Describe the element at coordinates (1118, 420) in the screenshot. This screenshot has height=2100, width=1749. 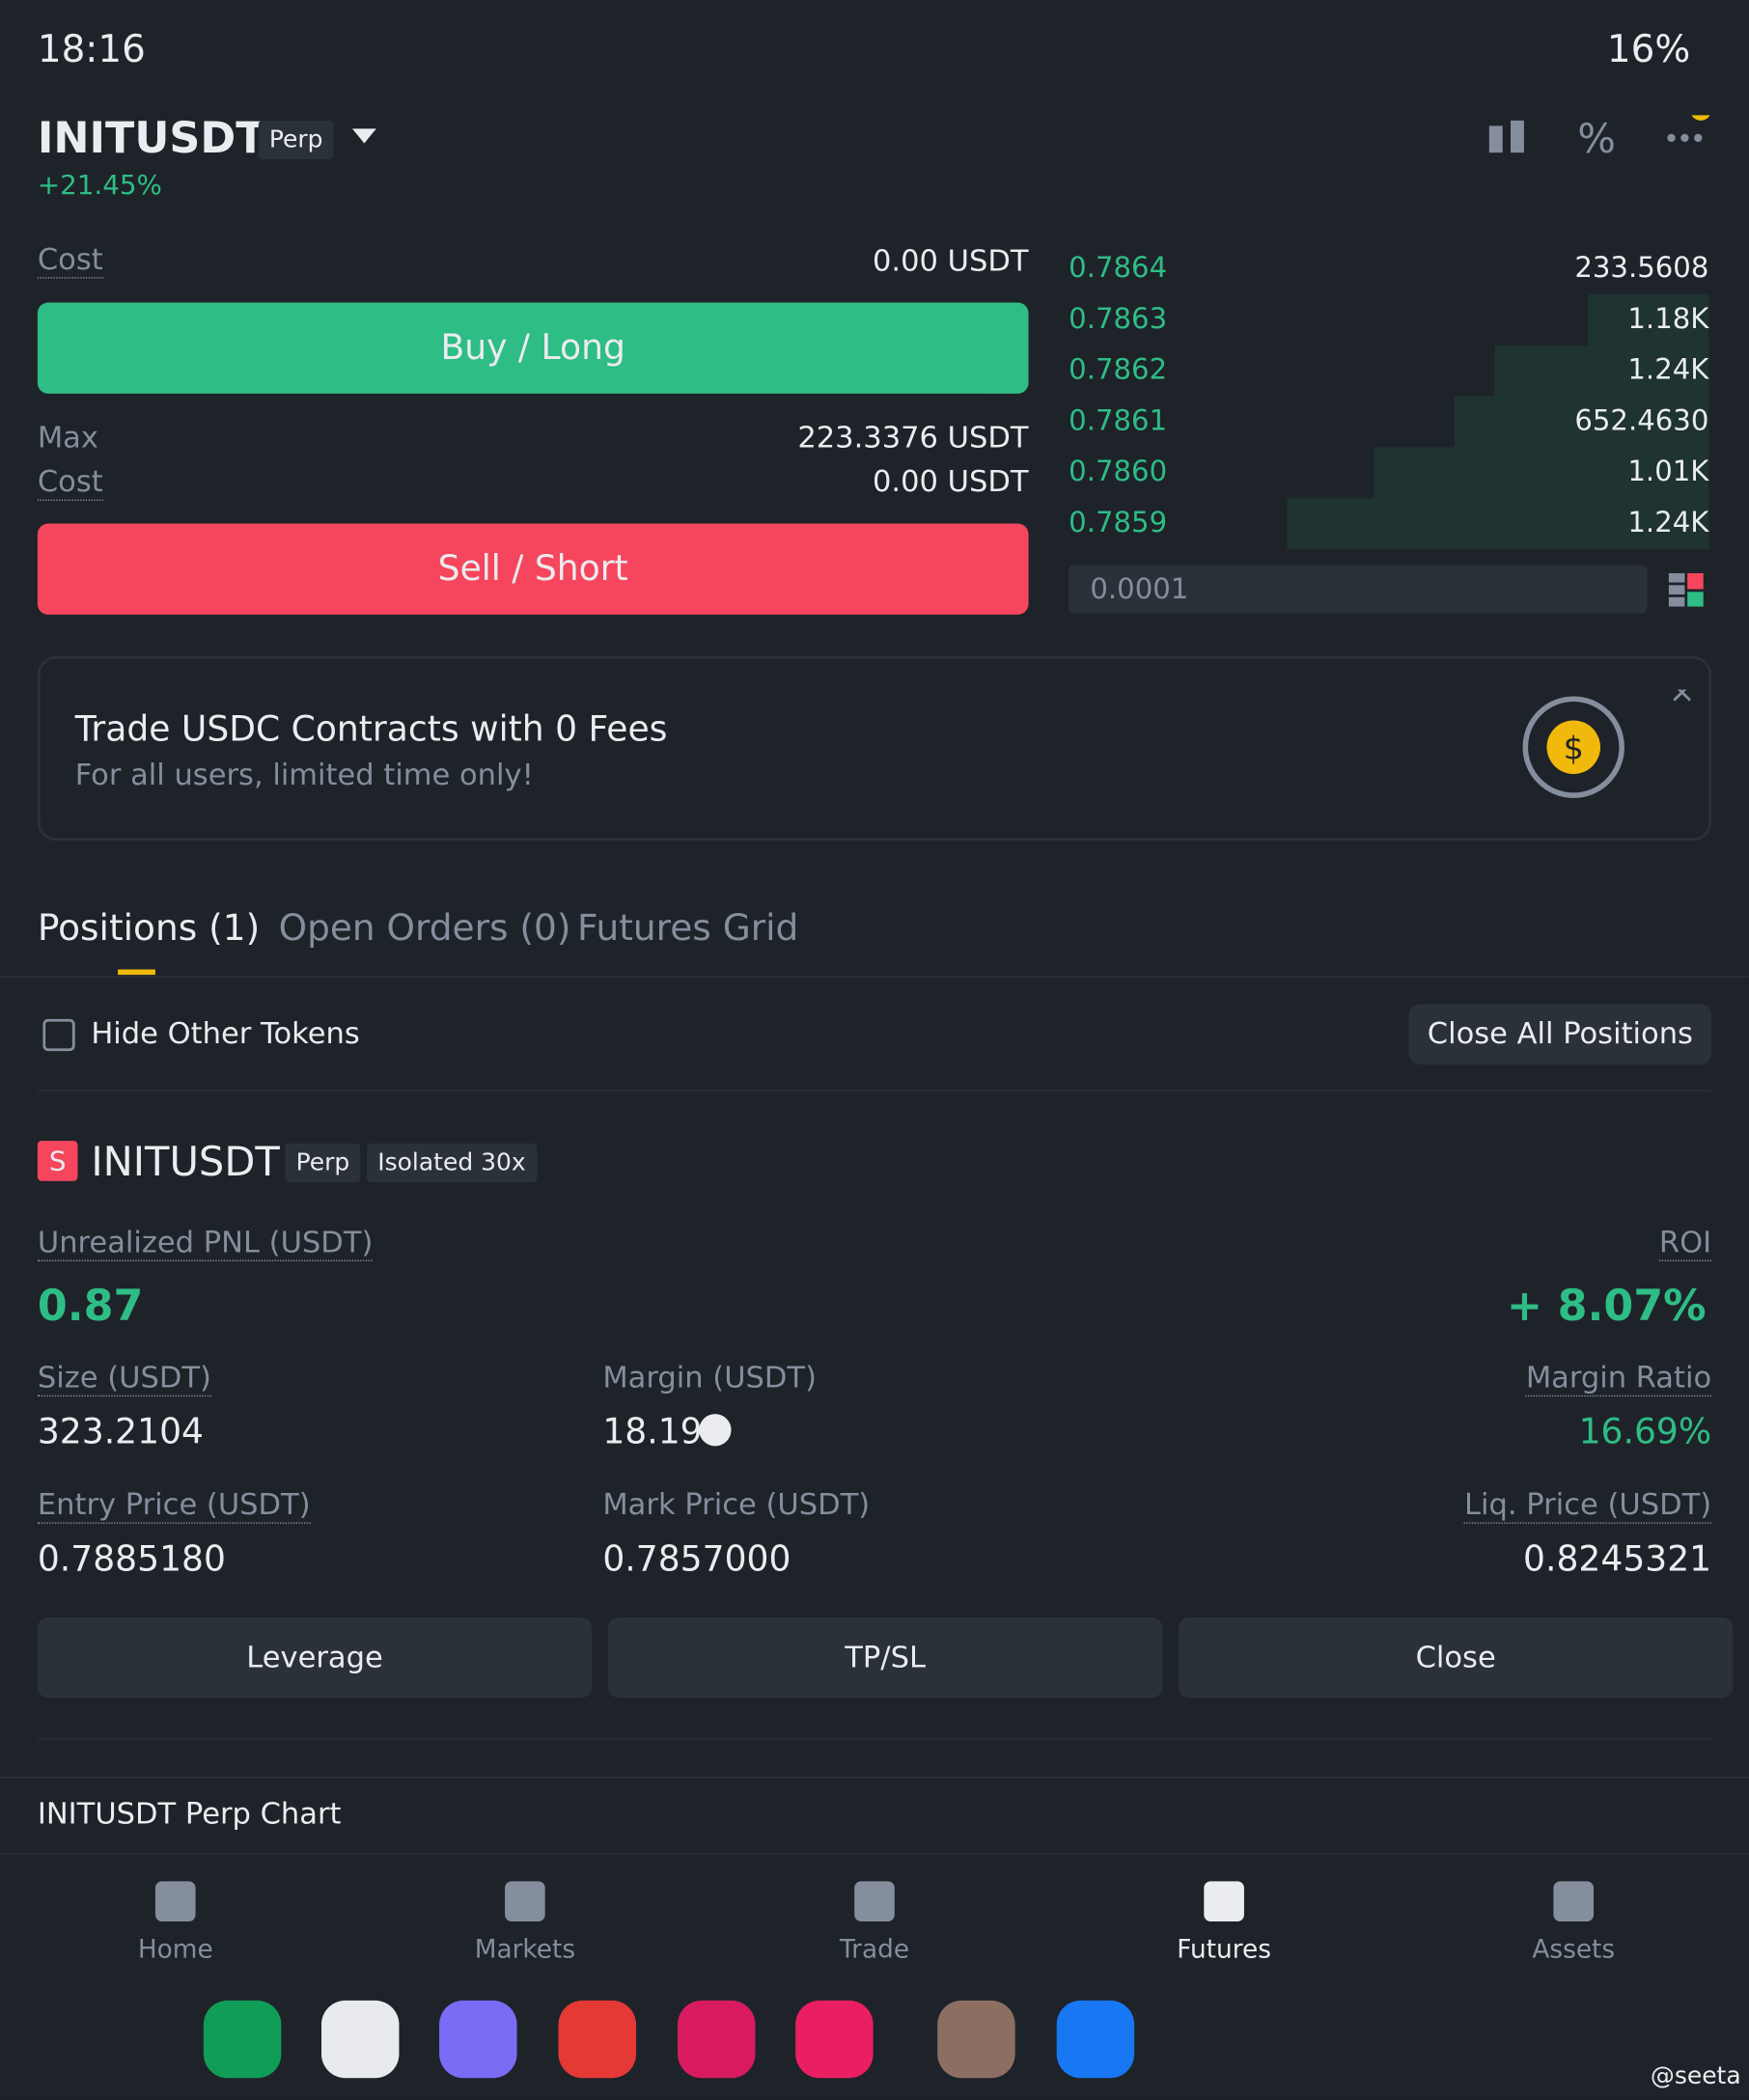
I see `bid-price: 0.7861` at that location.